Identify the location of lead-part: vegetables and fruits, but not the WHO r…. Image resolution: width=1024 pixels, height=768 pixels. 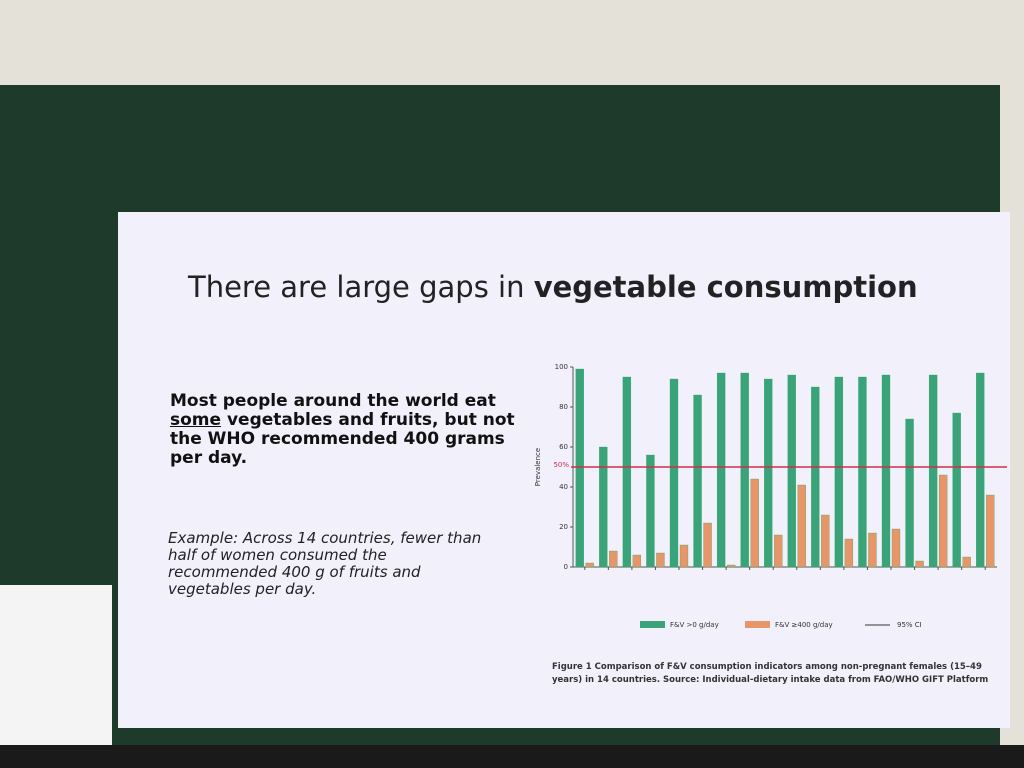
(342, 439).